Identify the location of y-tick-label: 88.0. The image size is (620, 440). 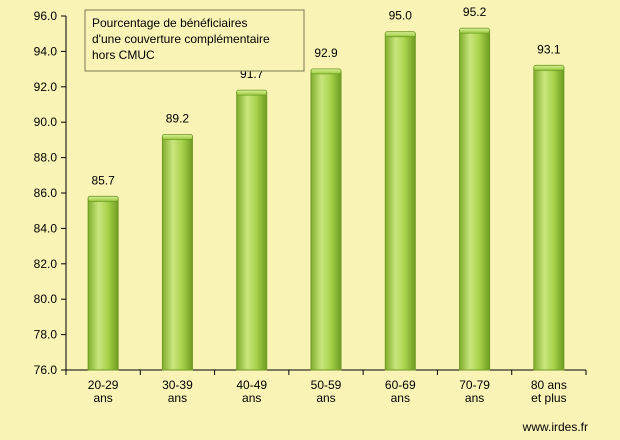
(46, 158).